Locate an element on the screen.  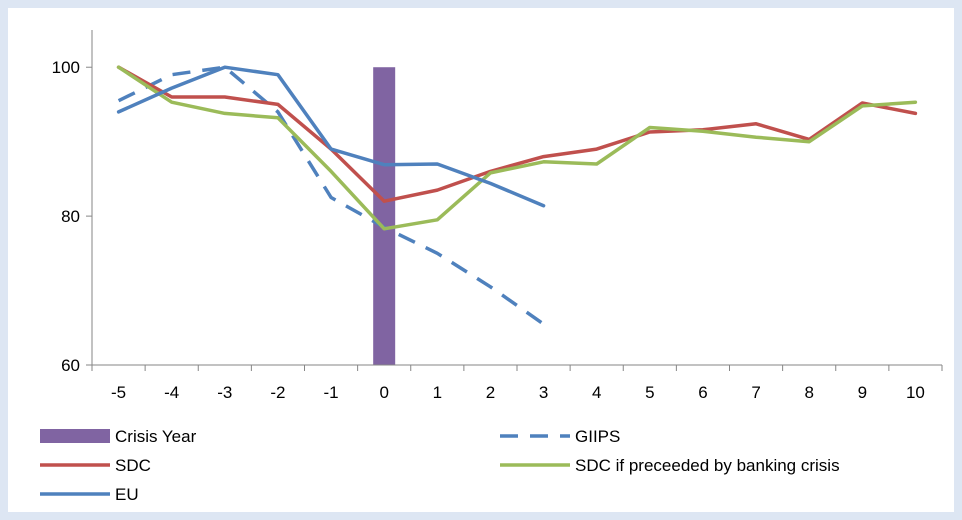
legend-swatch-crisis-year is located at coordinates (75, 436).